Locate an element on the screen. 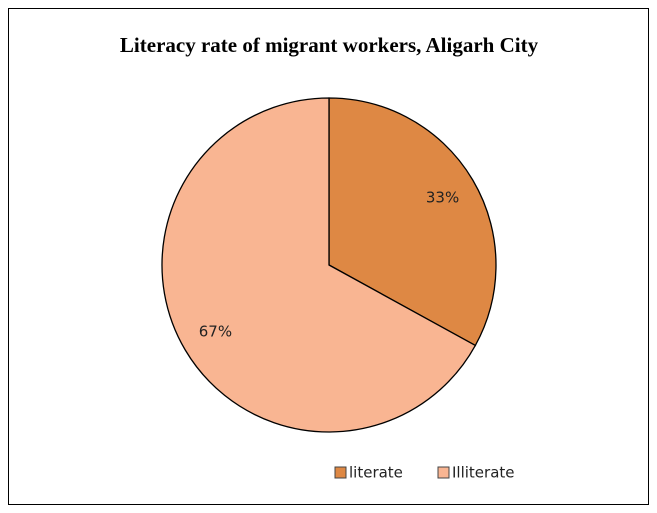 Image resolution: width=657 pixels, height=513 pixels. data-label: 33% is located at coordinates (442, 197).